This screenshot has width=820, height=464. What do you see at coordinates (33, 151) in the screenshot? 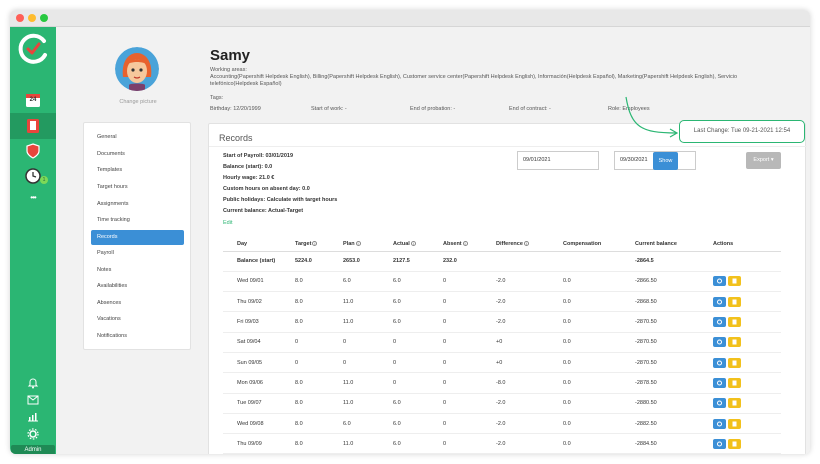
I see `shield-icon` at bounding box center [33, 151].